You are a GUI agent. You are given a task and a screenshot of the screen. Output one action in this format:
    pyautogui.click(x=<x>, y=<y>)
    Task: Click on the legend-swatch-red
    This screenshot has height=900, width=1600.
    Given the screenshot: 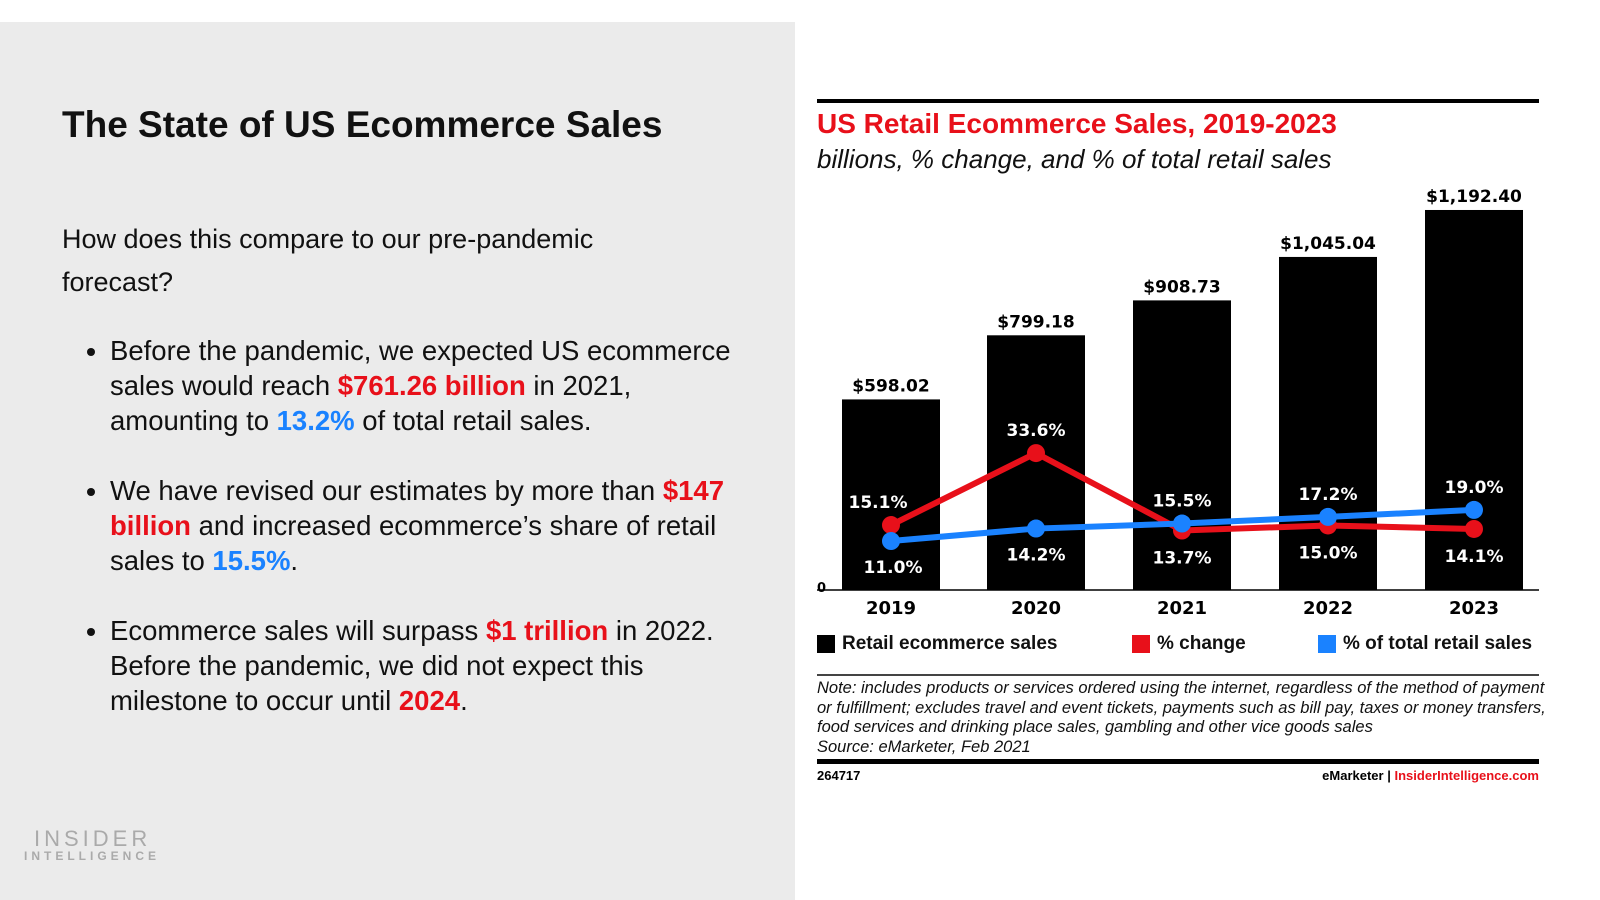 What is the action you would take?
    pyautogui.click(x=1141, y=644)
    